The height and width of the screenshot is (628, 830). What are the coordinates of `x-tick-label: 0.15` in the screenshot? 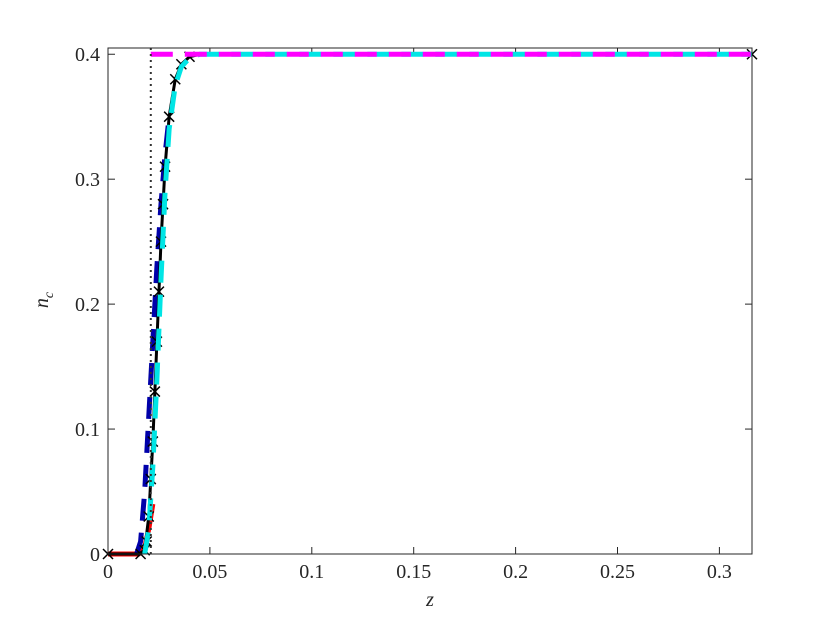 It's located at (413, 572).